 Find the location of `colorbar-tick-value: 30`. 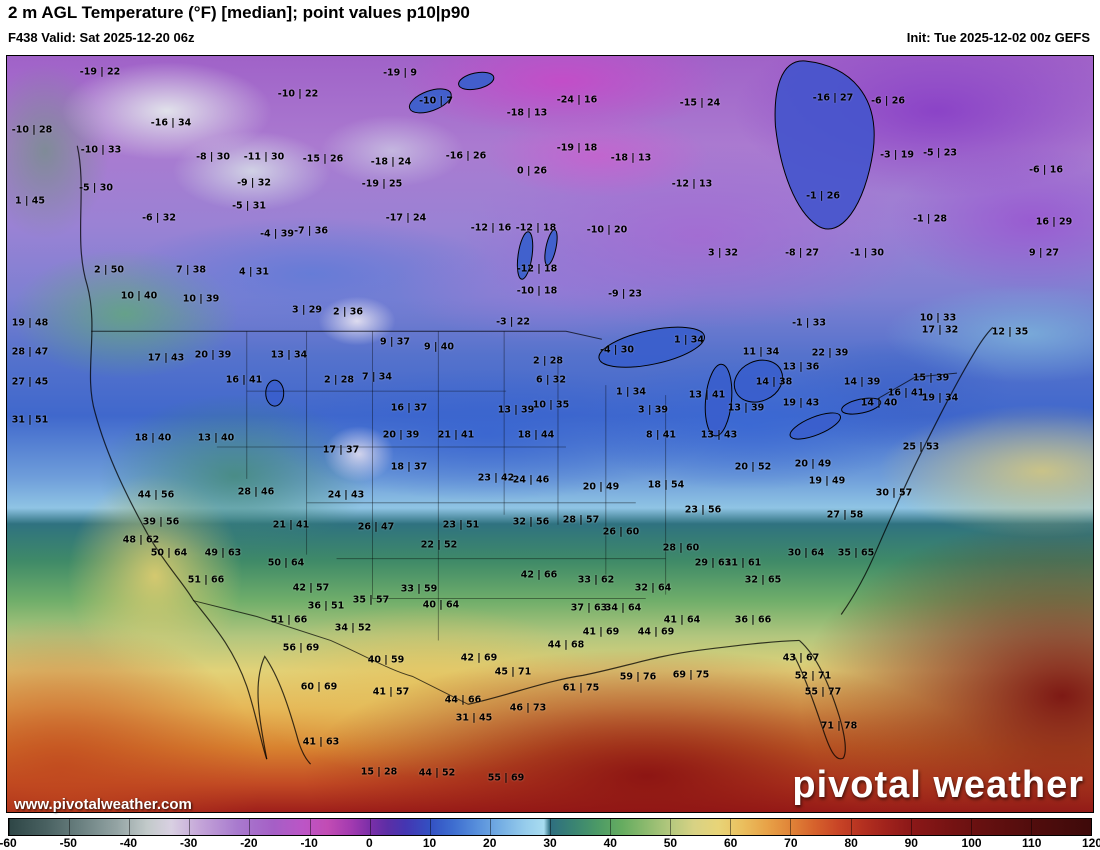

colorbar-tick-value: 30 is located at coordinates (550, 843).